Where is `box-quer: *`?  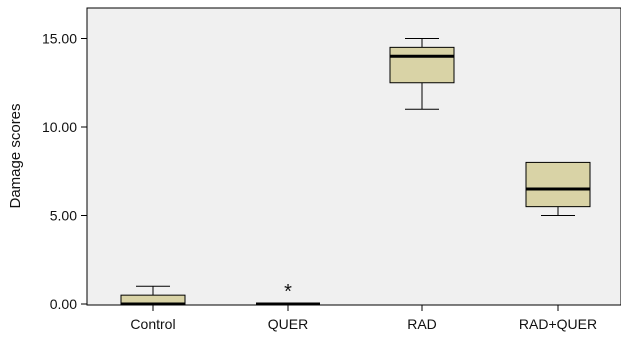 box-quer: * is located at coordinates (288, 293).